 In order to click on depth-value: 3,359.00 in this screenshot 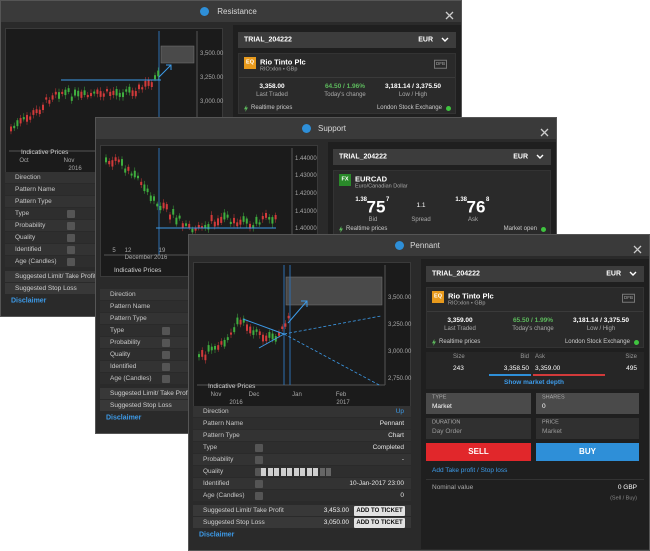, I will do `click(548, 368)`.